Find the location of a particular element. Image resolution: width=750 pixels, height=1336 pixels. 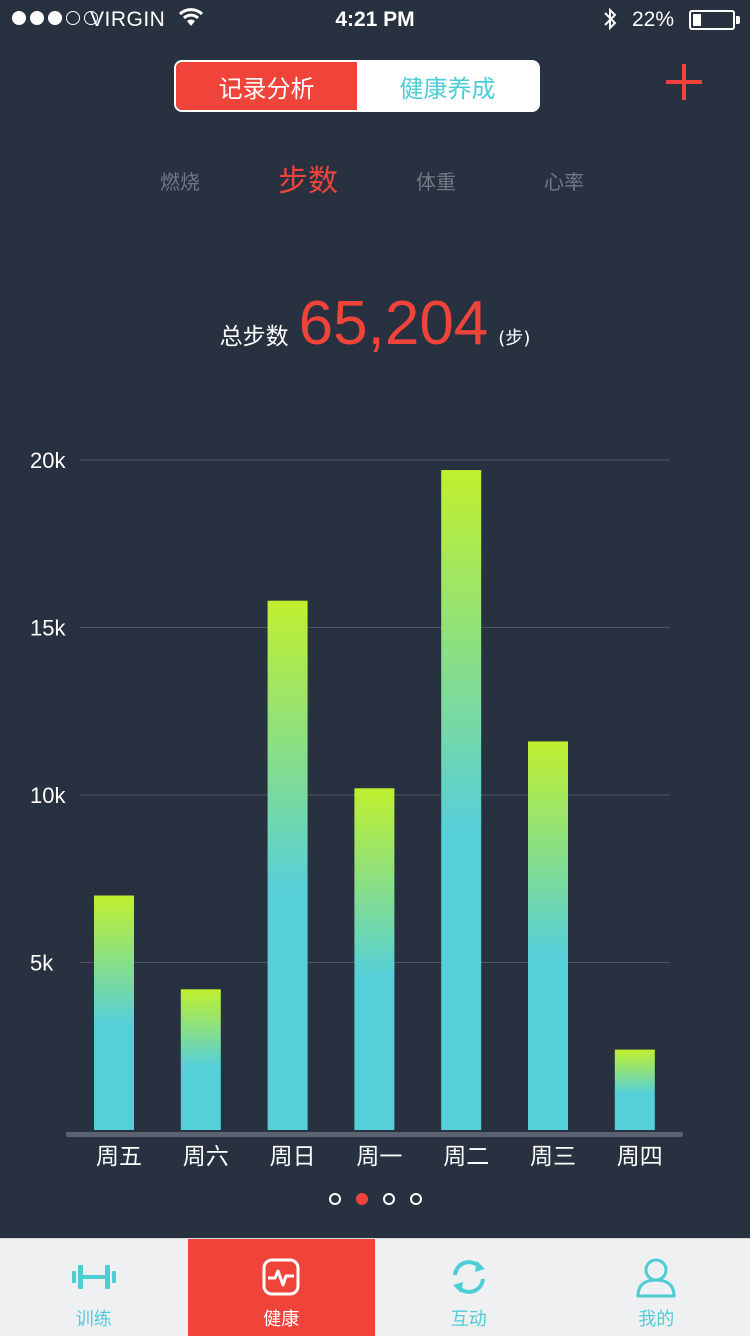

clock: 4:21 PM is located at coordinates (375, 19).